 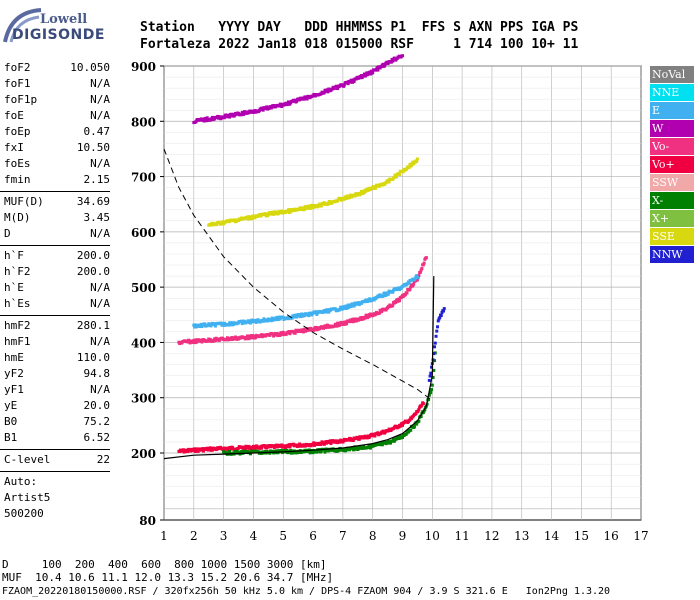 What do you see at coordinates (313, 192) in the screenshot?
I see `series-sse` at bounding box center [313, 192].